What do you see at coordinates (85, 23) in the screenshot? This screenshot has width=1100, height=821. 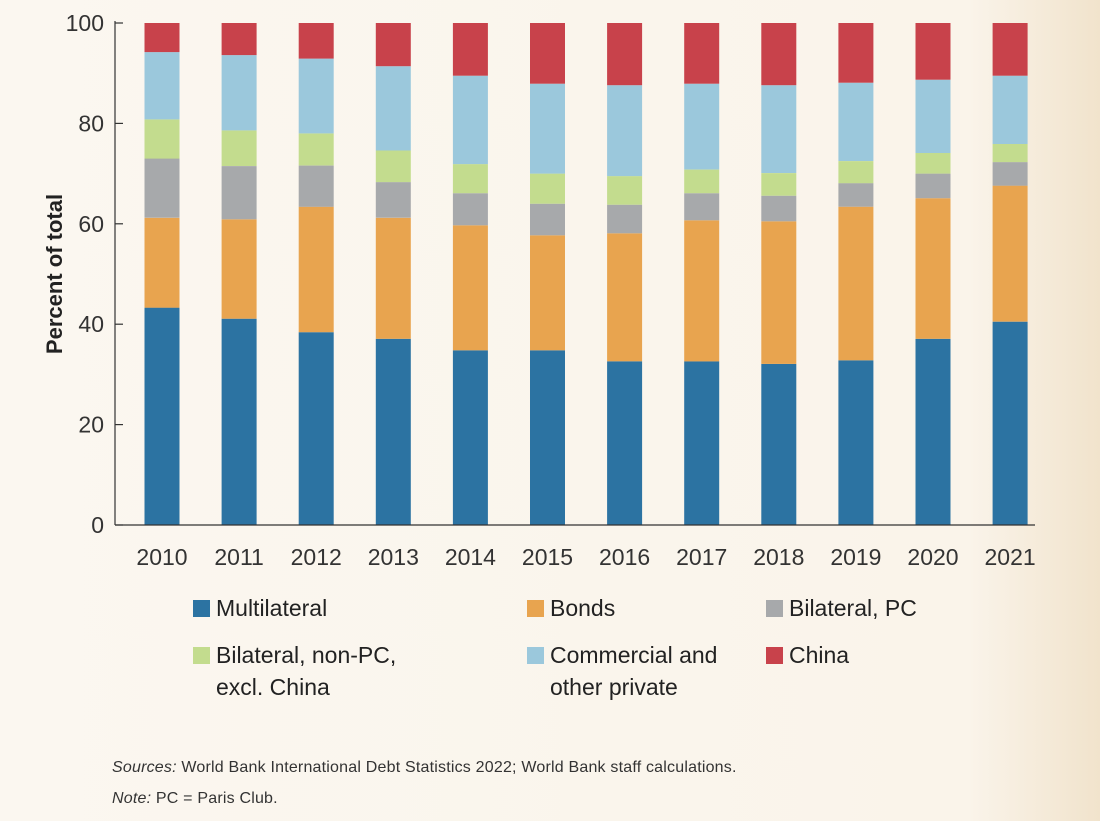 I see `y-tick-label: 100` at bounding box center [85, 23].